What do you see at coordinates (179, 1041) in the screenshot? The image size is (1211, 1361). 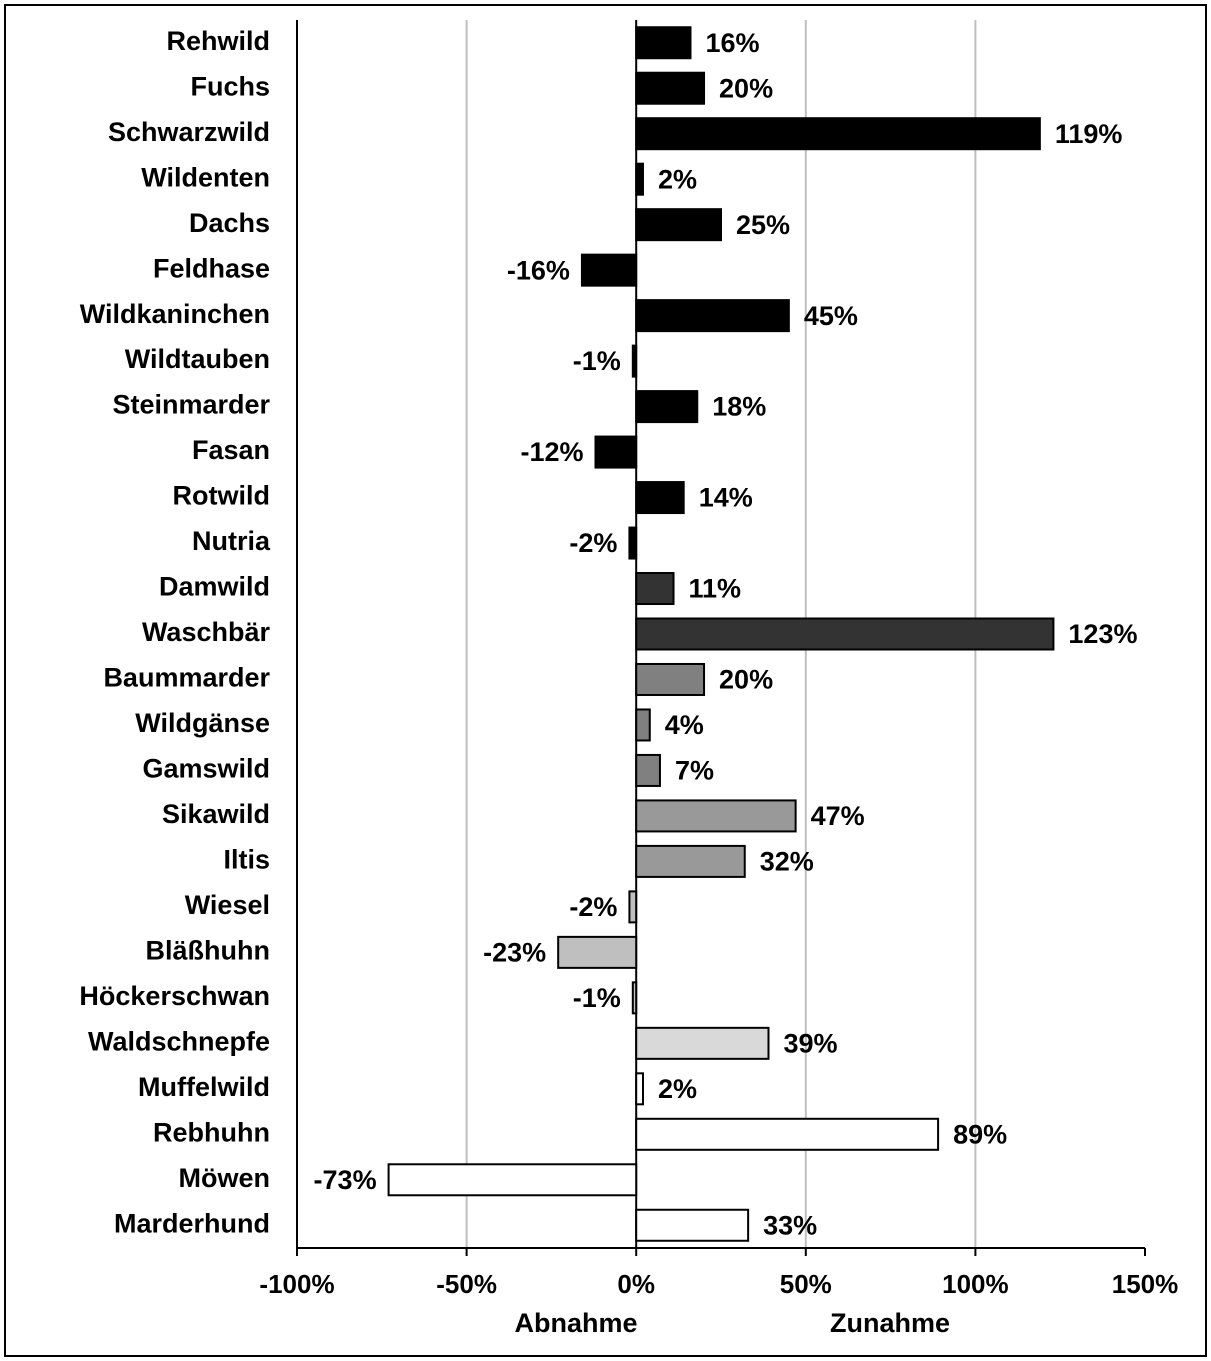 I see `y-tick-label: Waldschnepfe` at bounding box center [179, 1041].